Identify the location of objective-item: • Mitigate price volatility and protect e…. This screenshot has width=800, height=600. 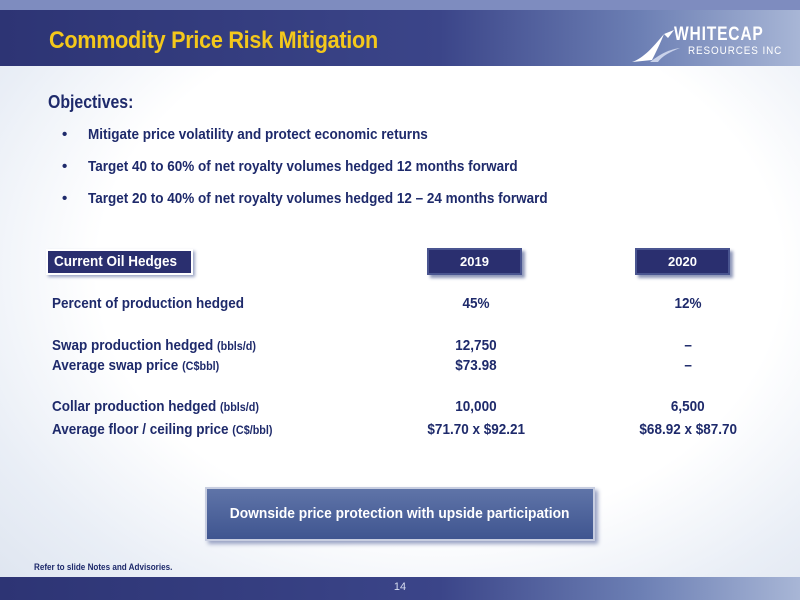
(245, 134).